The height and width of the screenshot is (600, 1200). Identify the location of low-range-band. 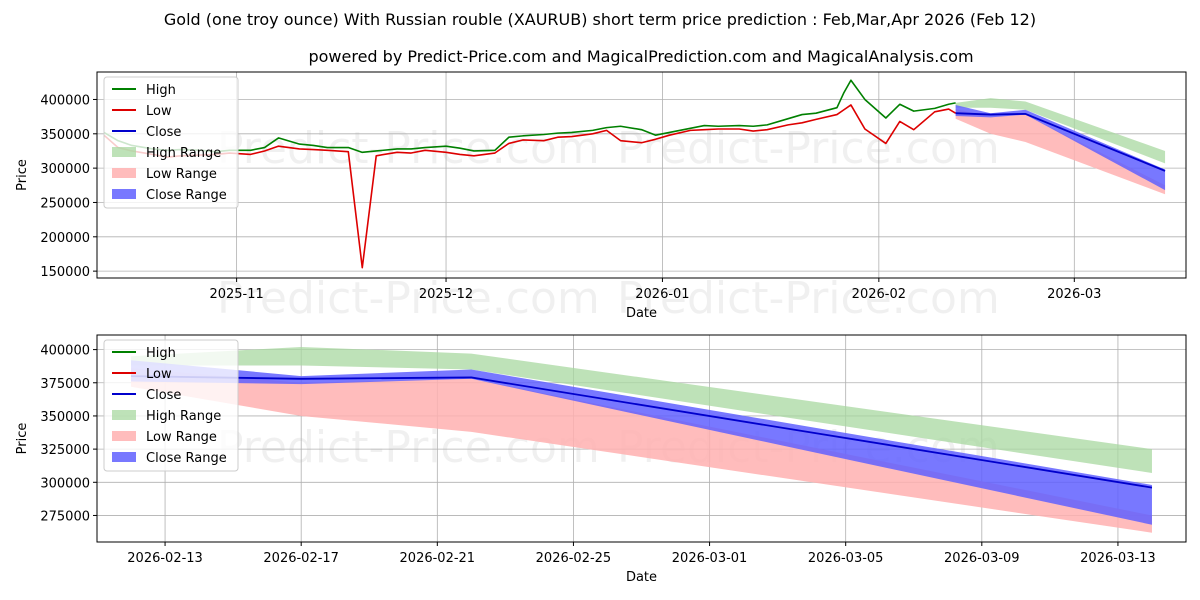
(1060, 152).